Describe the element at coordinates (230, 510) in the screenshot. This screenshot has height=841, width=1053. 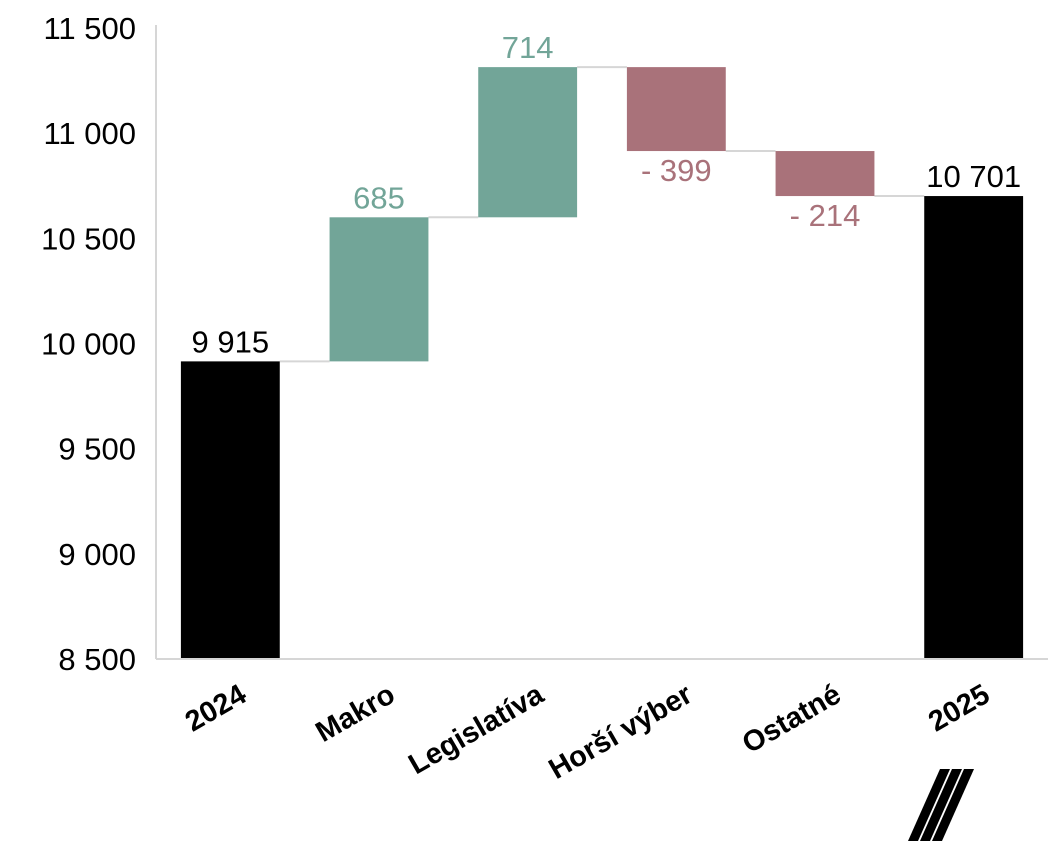
I see `bar-2024` at that location.